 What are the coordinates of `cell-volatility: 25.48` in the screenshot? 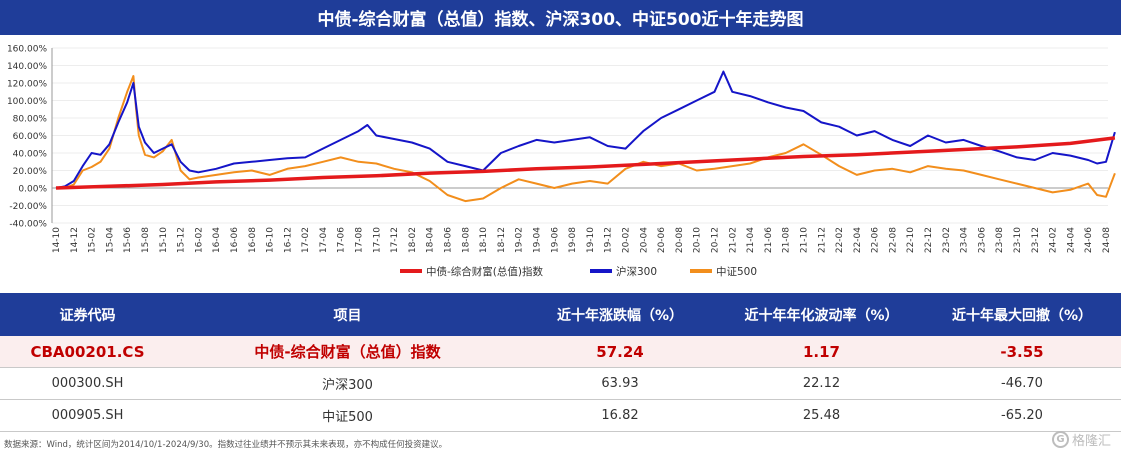 It's located at (821, 415).